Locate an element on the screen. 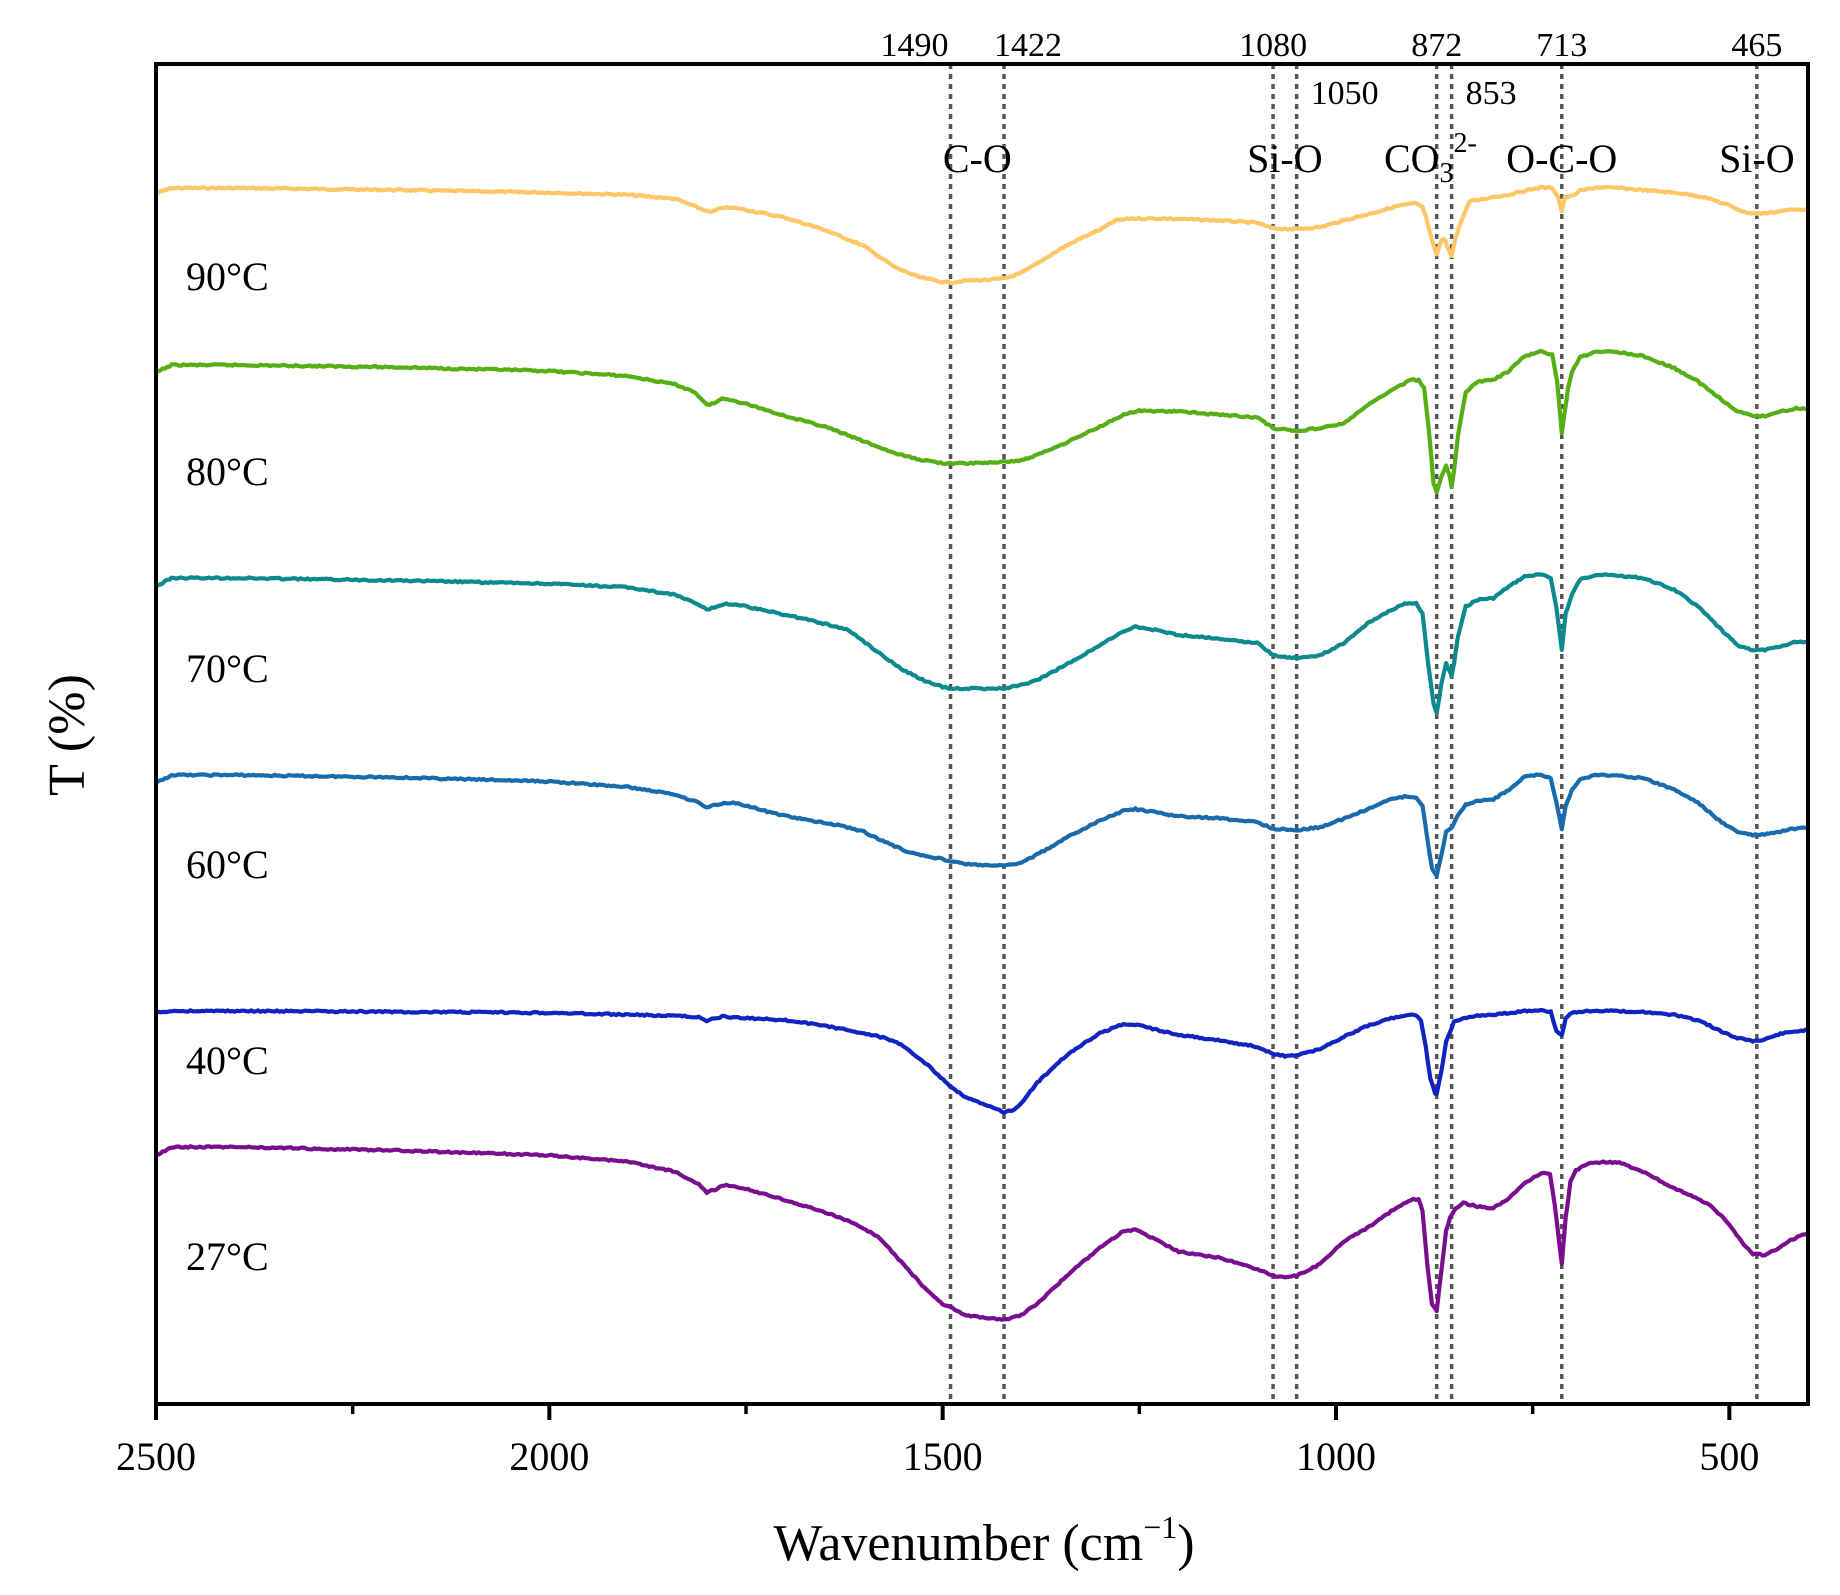  series-label-70c: 70°C is located at coordinates (227, 668).